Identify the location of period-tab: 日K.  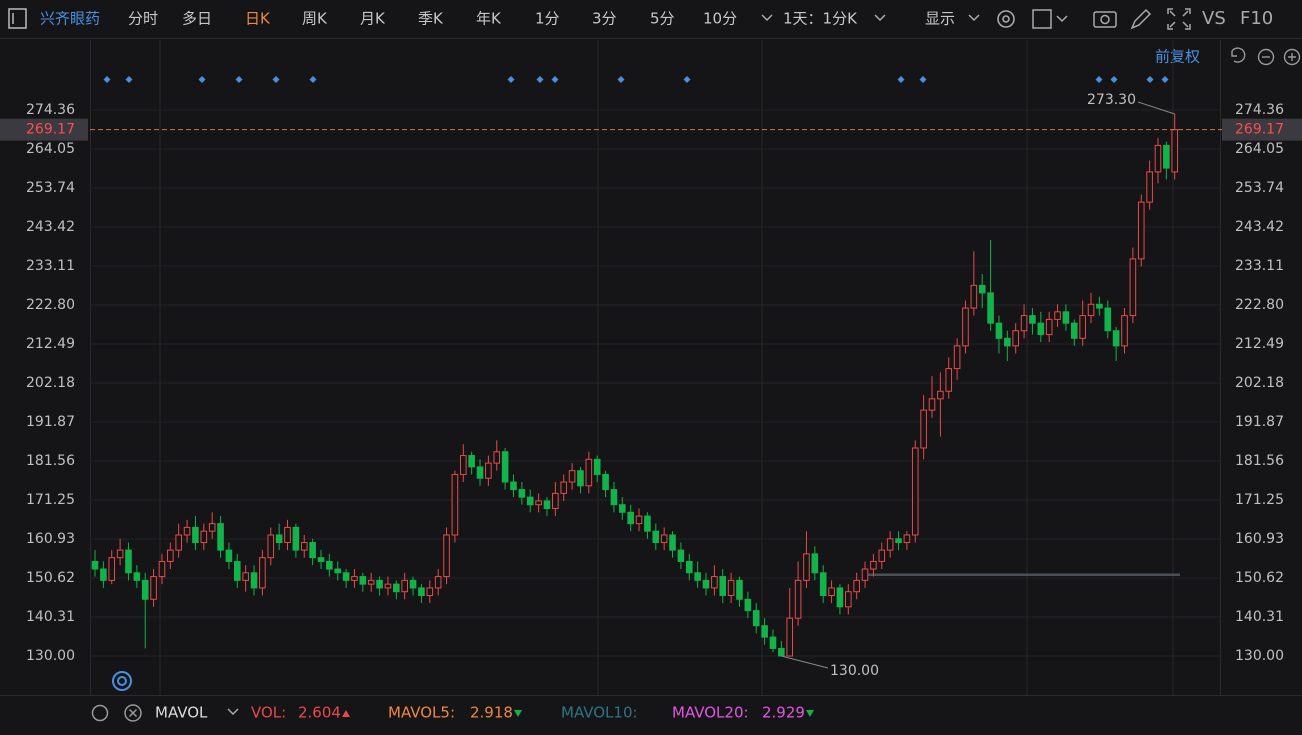
(258, 19).